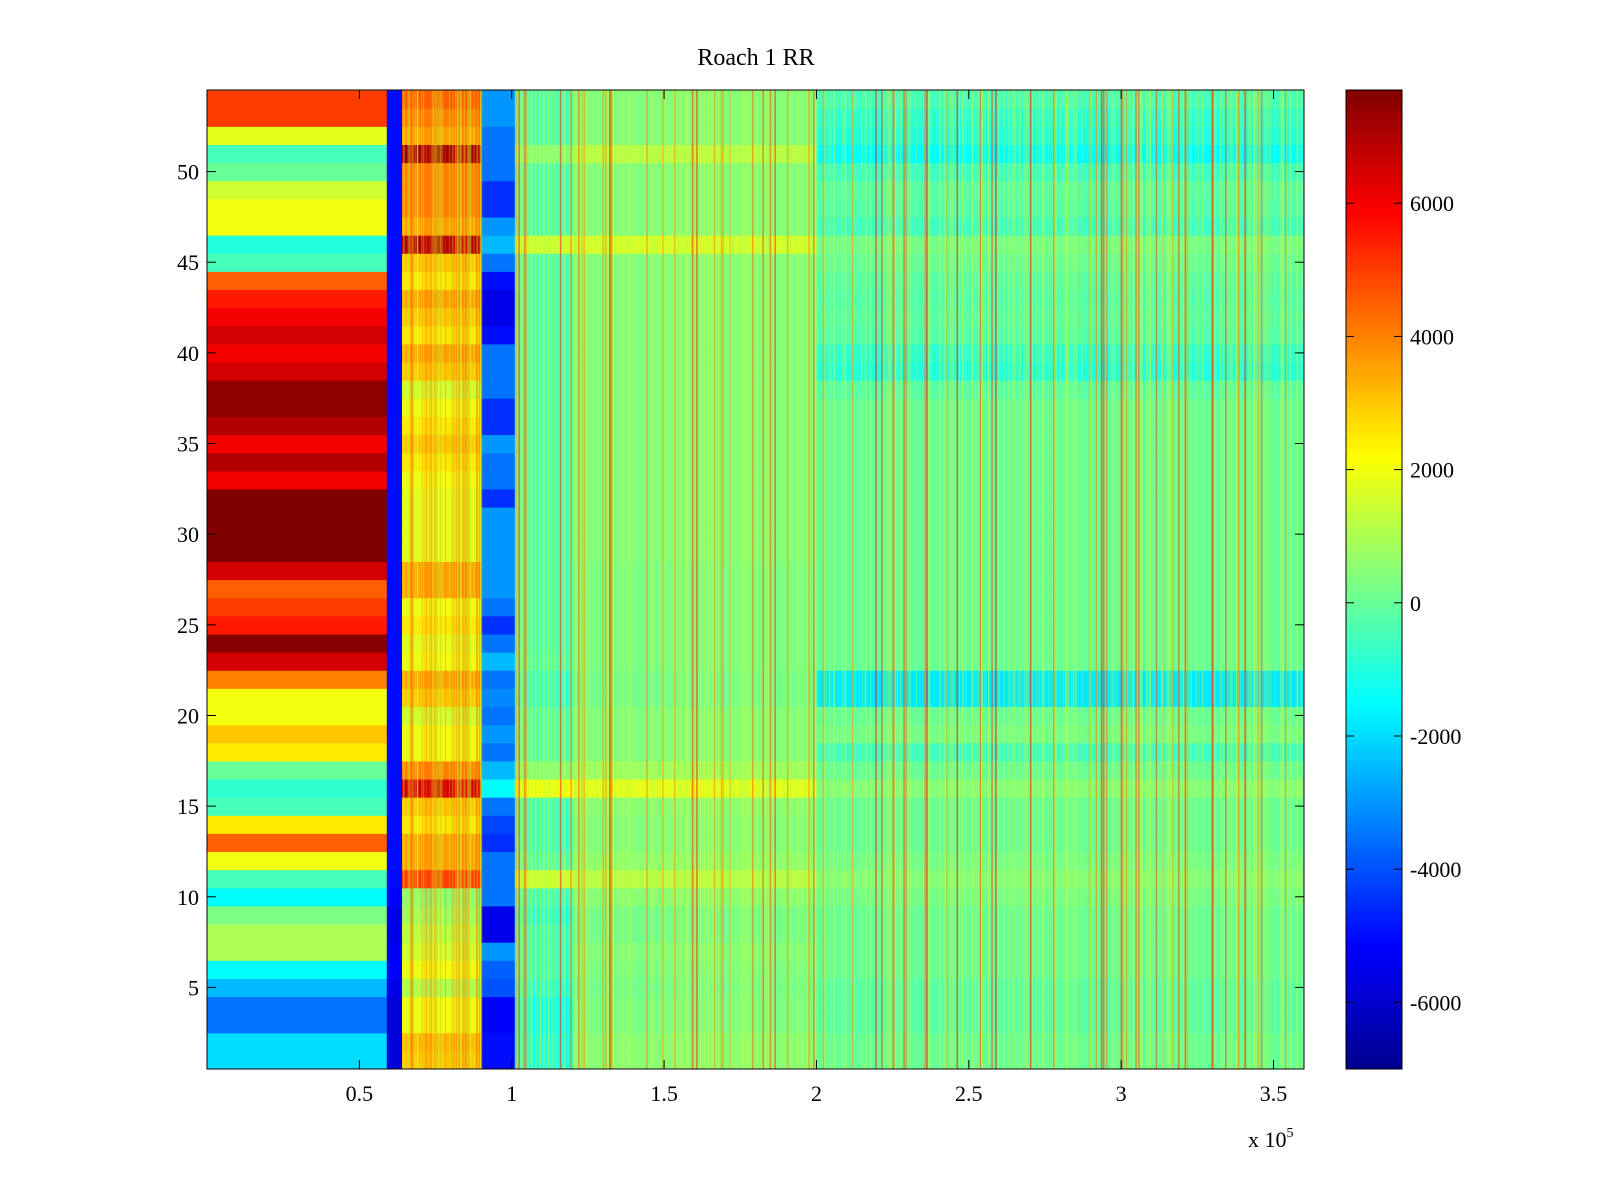 The width and height of the screenshot is (1600, 1200). I want to click on x-tick-label: 2, so click(816, 1093).